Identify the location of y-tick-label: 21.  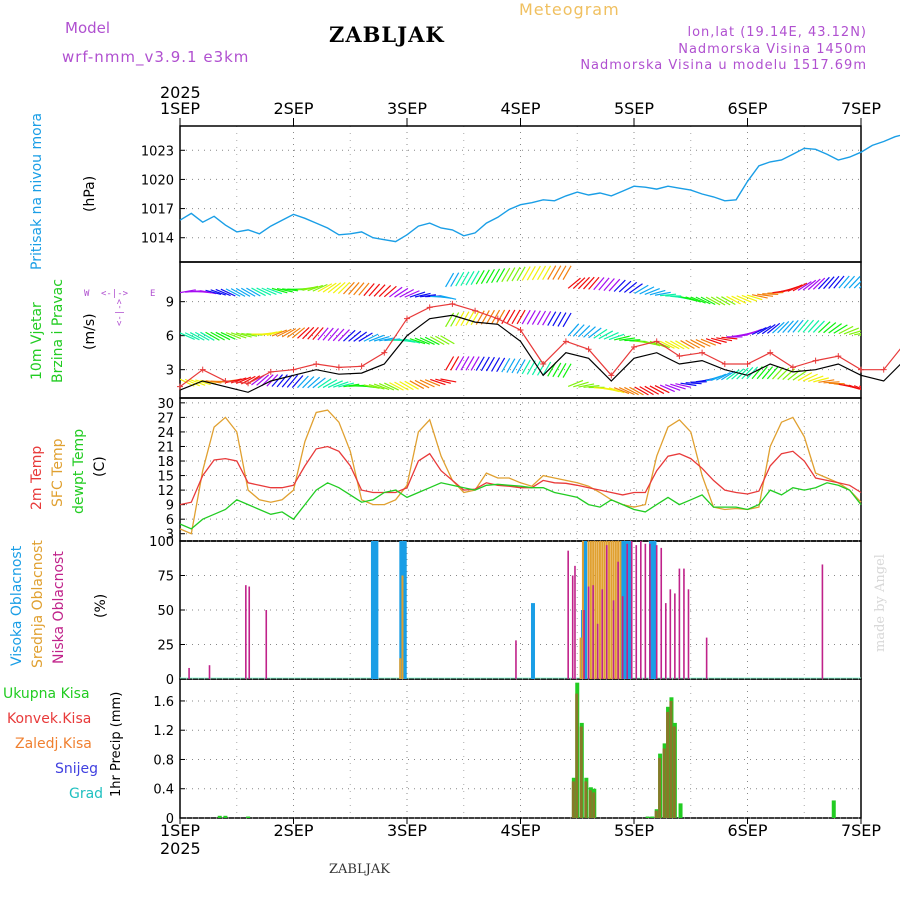
(165, 447).